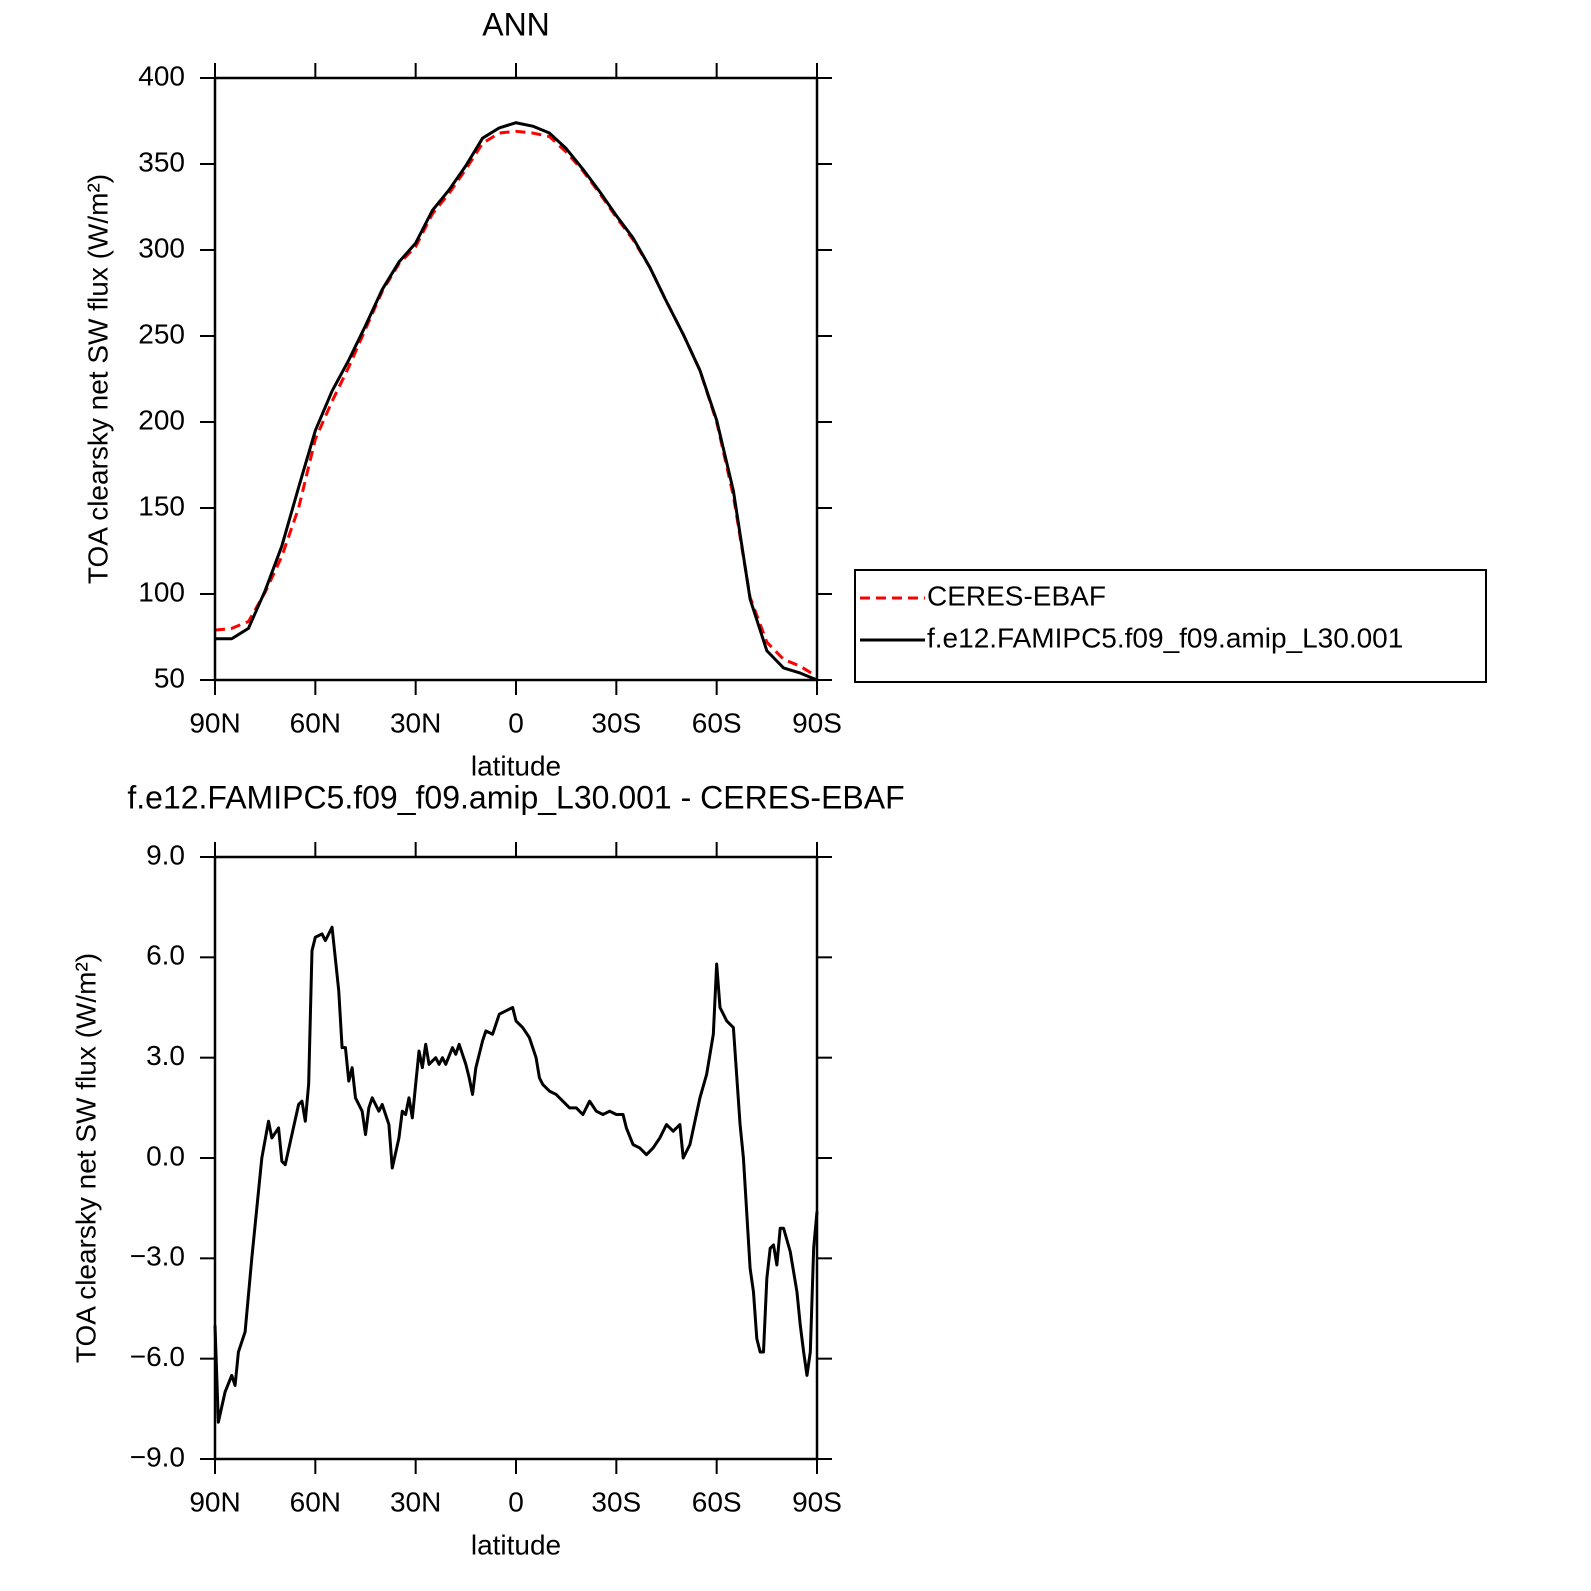 This screenshot has width=1591, height=1591. I want to click on y-tick-label: −3.0, so click(157, 1256).